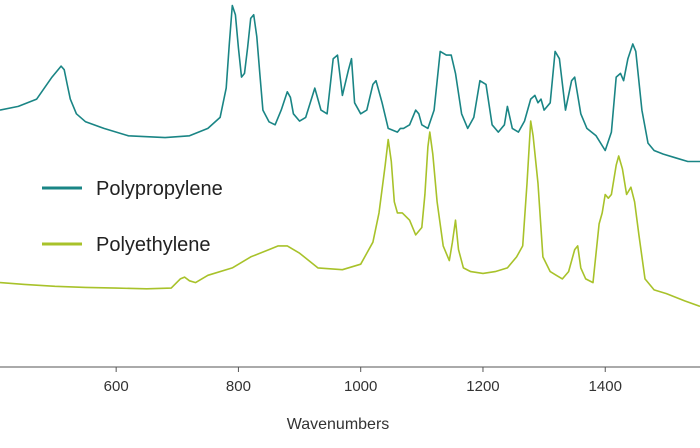  I want to click on x-tick-label: 1200, so click(482, 386).